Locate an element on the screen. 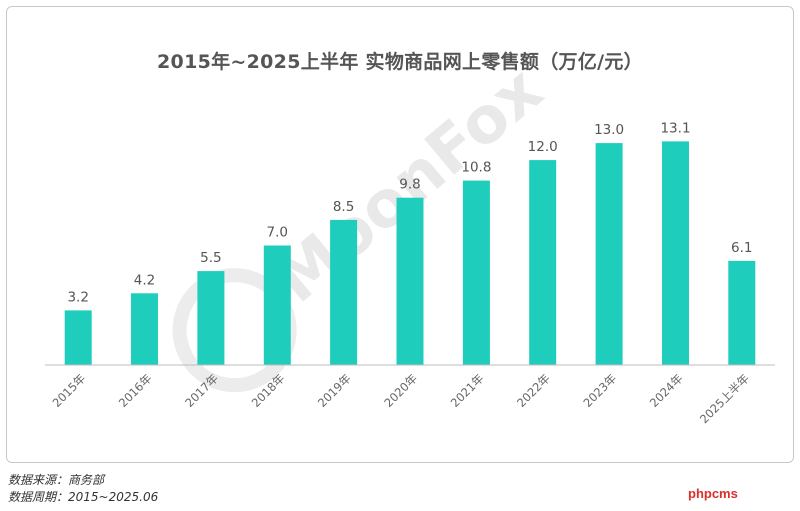 The height and width of the screenshot is (511, 800). bar-value-label-5: 9.8 is located at coordinates (409, 185).